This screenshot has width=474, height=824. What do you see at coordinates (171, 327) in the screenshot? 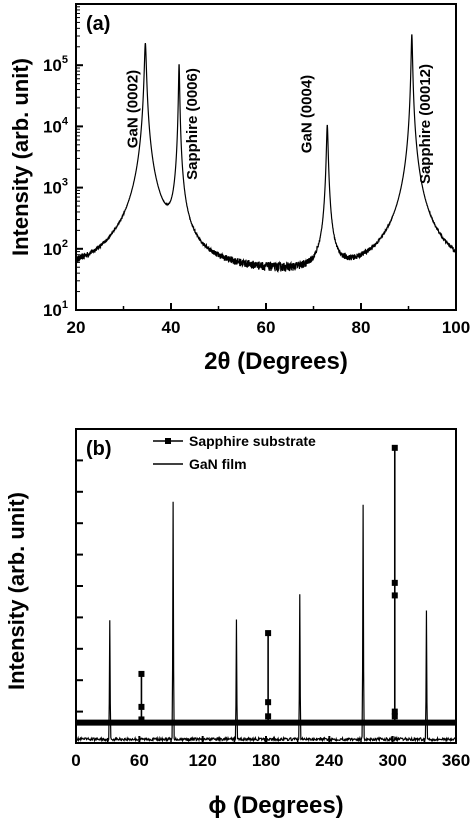
I see `panel-a-x-tick-label: 40` at bounding box center [171, 327].